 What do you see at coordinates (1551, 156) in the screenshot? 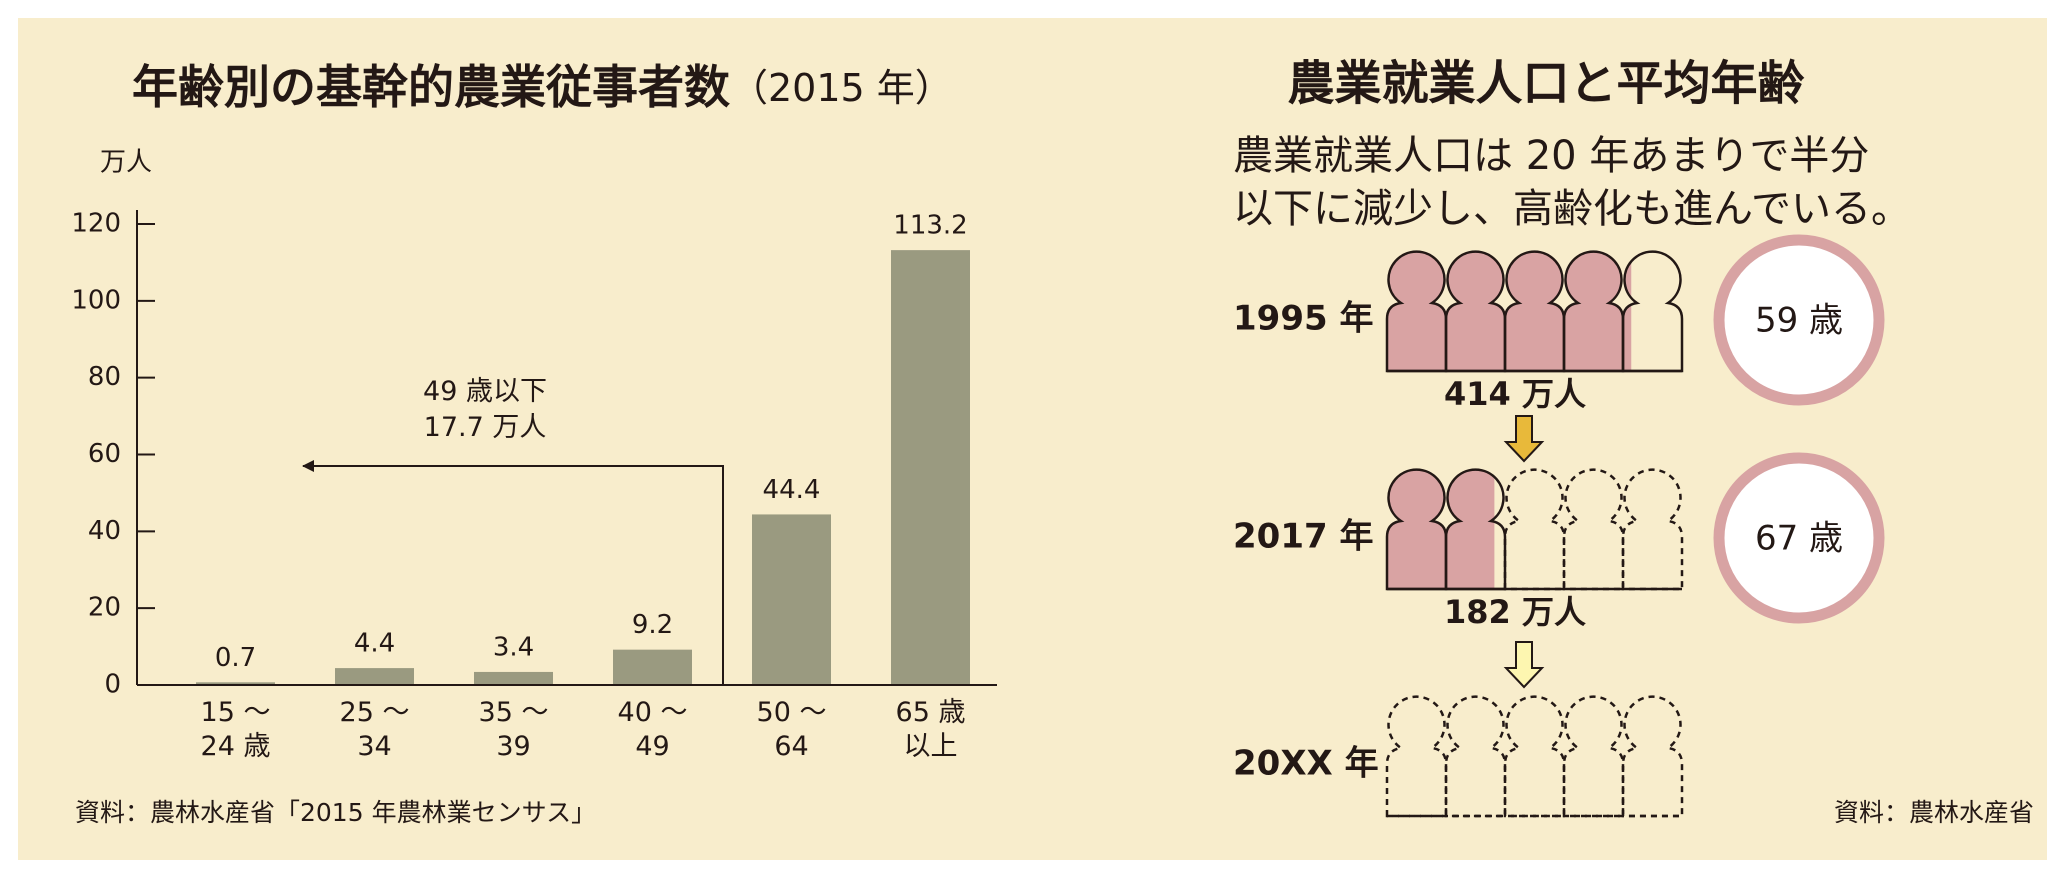
I see `description: 農業就業人口は 20 年あまりで半分` at bounding box center [1551, 156].